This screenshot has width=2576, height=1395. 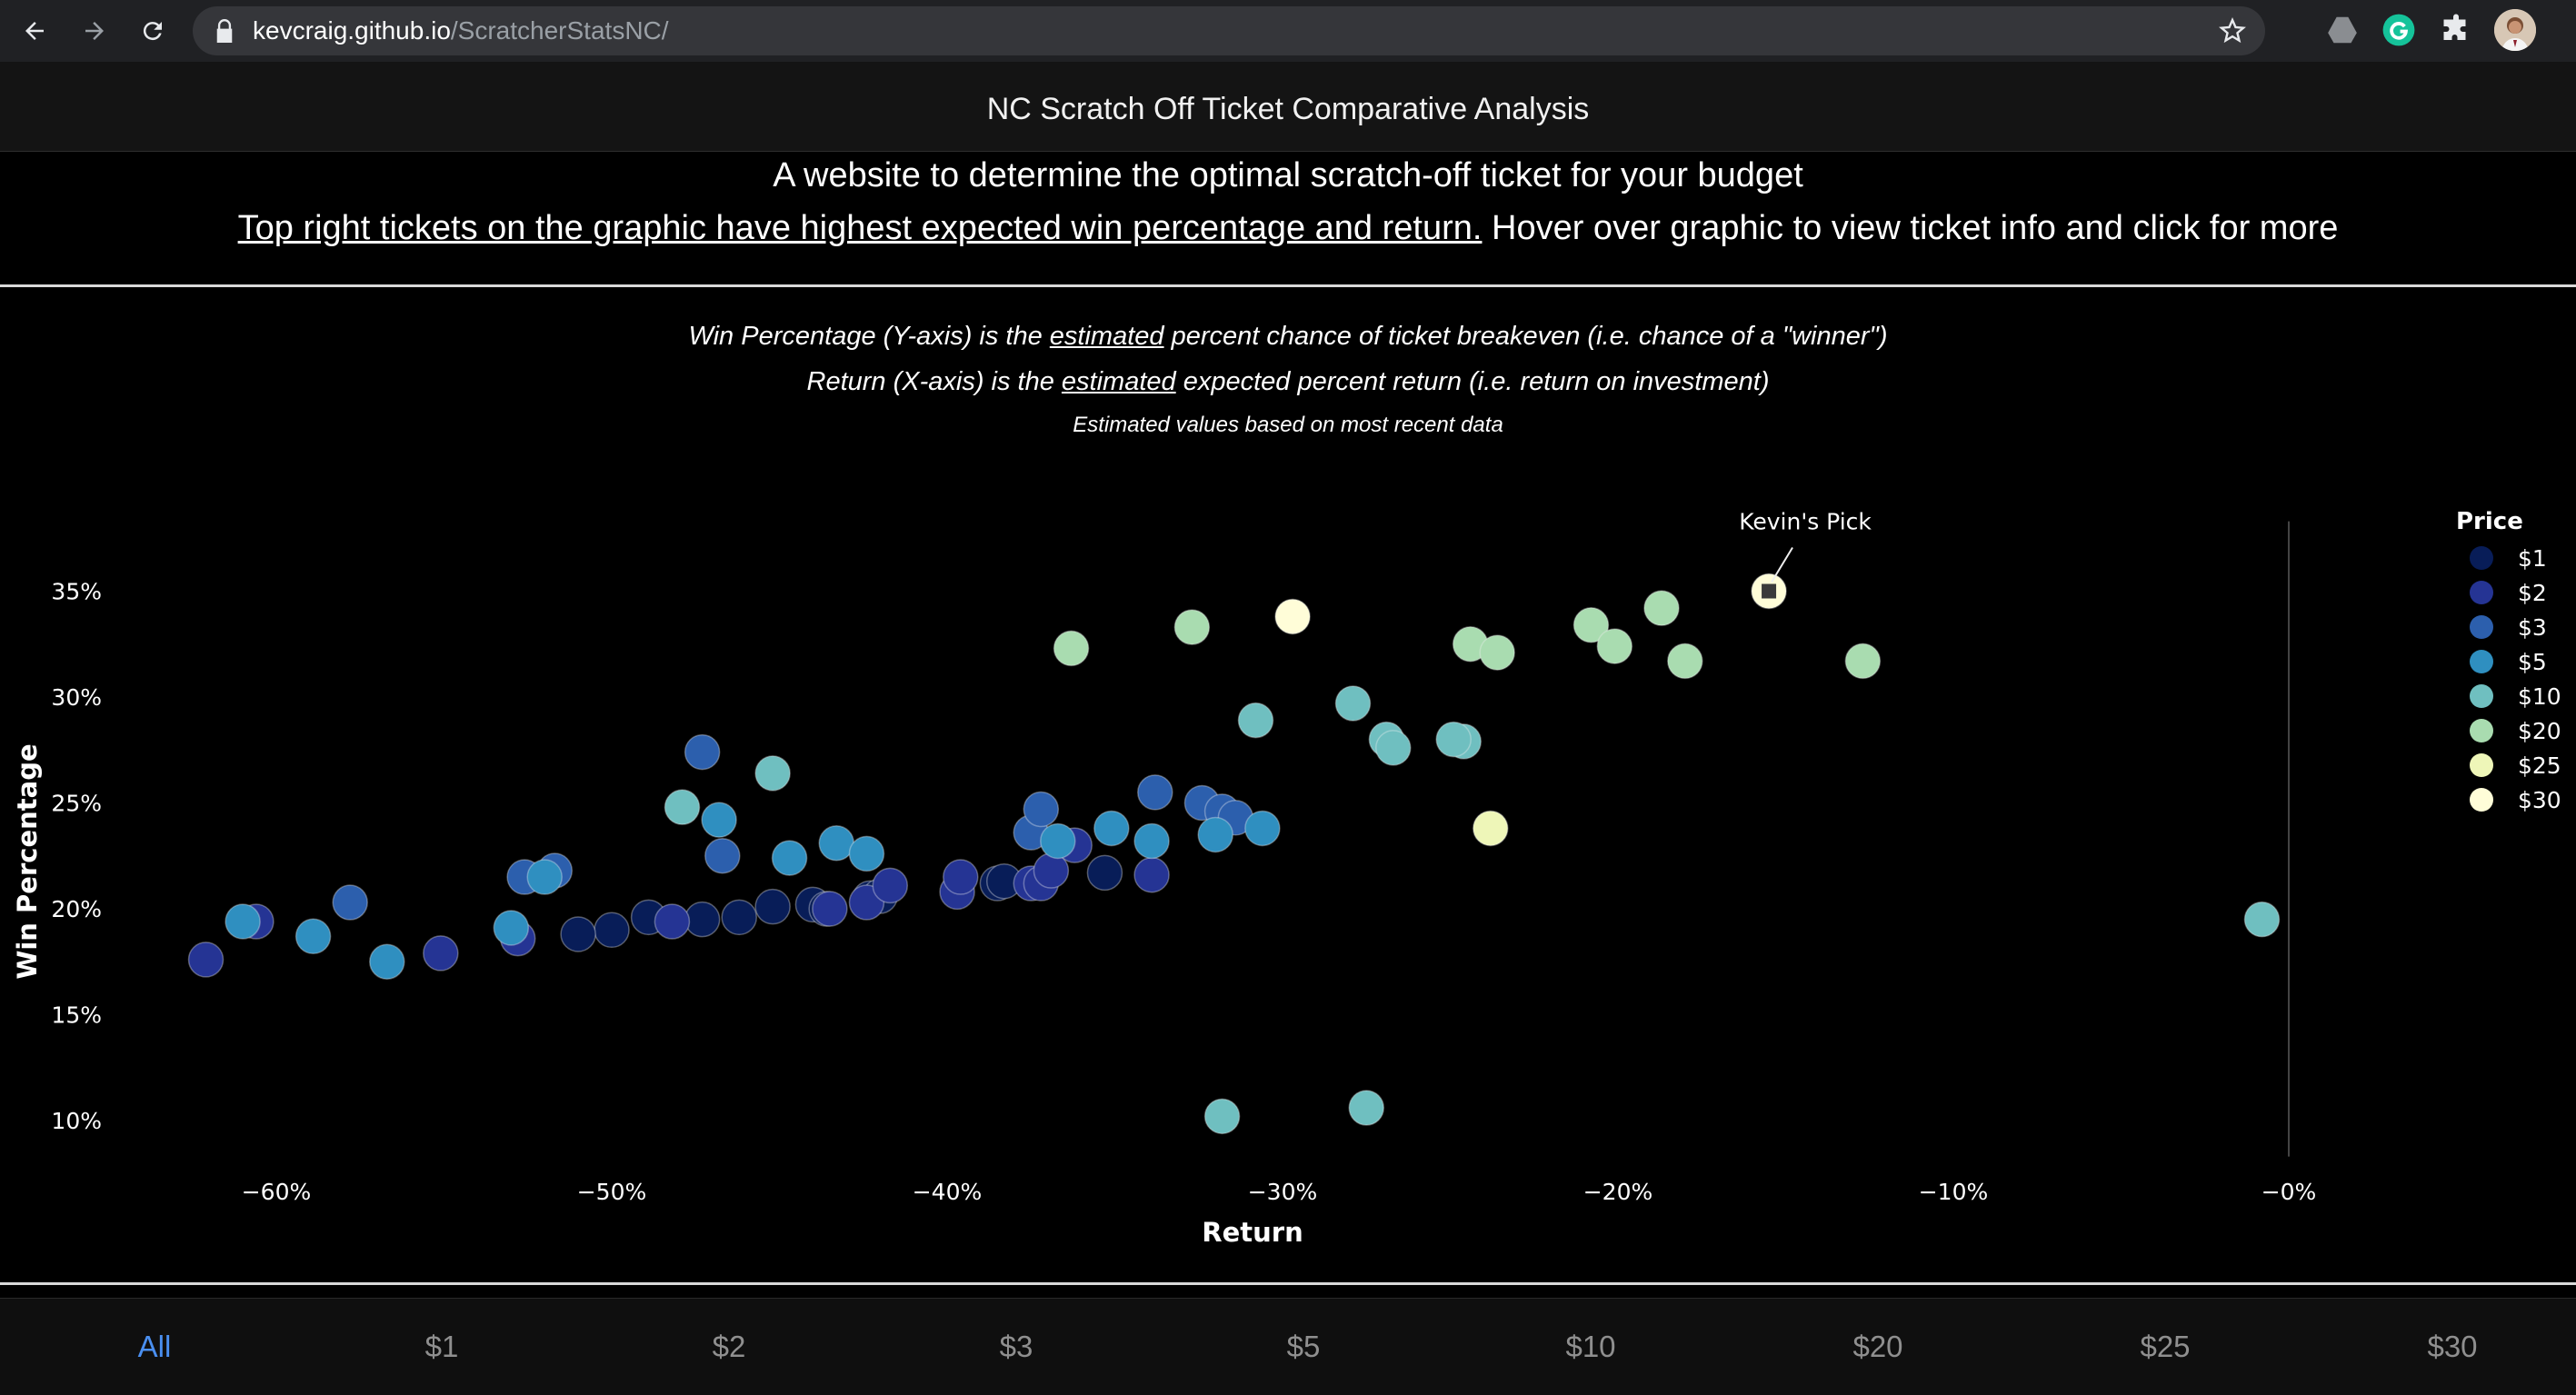 I want to click on x-note-estimated: estimated, so click(x=1118, y=381).